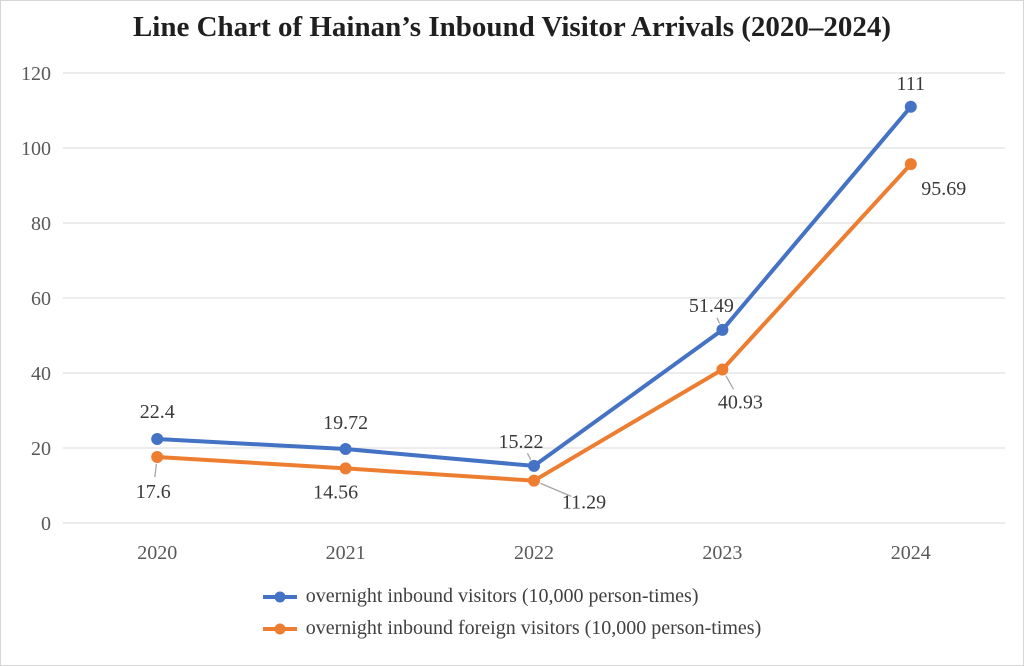  Describe the element at coordinates (911, 553) in the screenshot. I see `x-tick-label: 2024` at that location.